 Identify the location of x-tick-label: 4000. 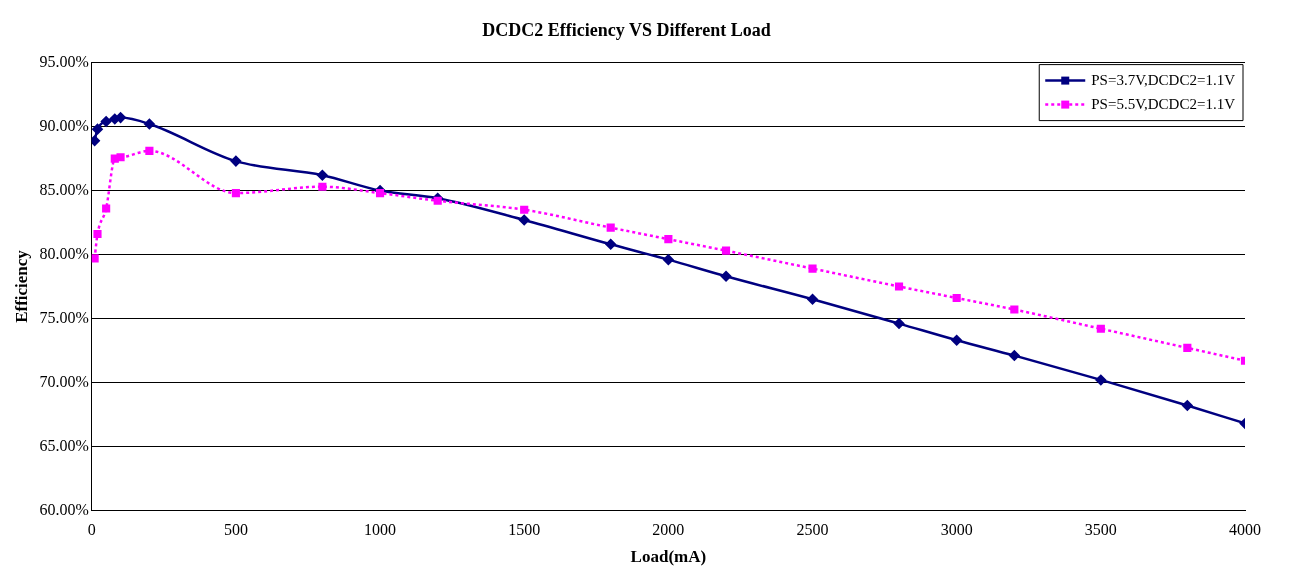
(1245, 530).